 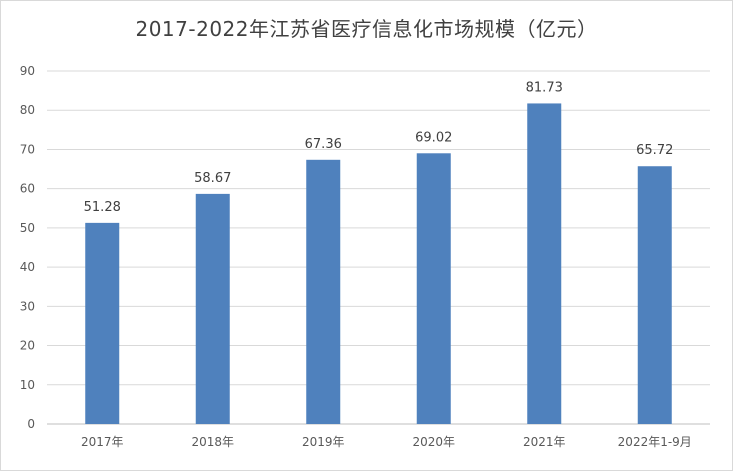 I want to click on y-tick-label-20: 20, so click(x=27, y=346).